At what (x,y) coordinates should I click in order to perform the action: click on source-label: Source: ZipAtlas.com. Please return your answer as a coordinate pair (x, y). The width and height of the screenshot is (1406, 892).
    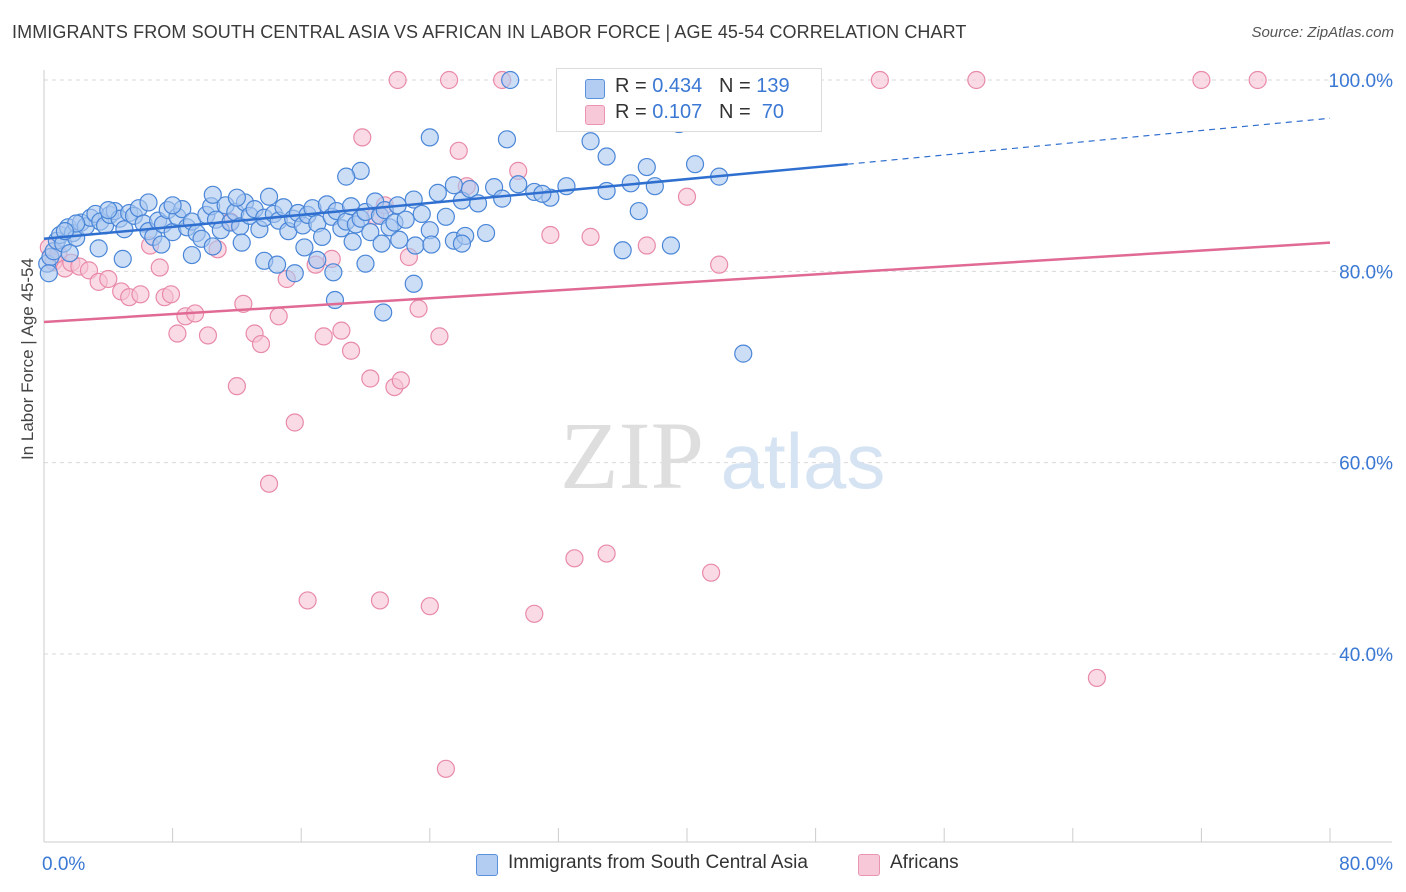
    Looking at the image, I should click on (1322, 32).